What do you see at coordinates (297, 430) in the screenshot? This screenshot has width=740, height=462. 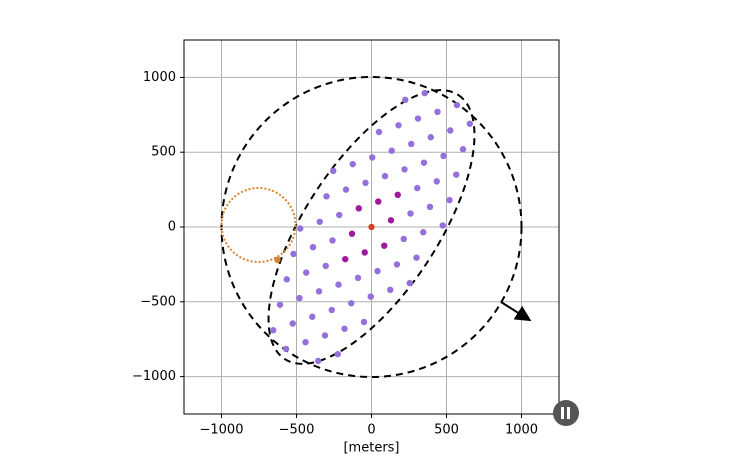 I see `x-tick-label: −500` at bounding box center [297, 430].